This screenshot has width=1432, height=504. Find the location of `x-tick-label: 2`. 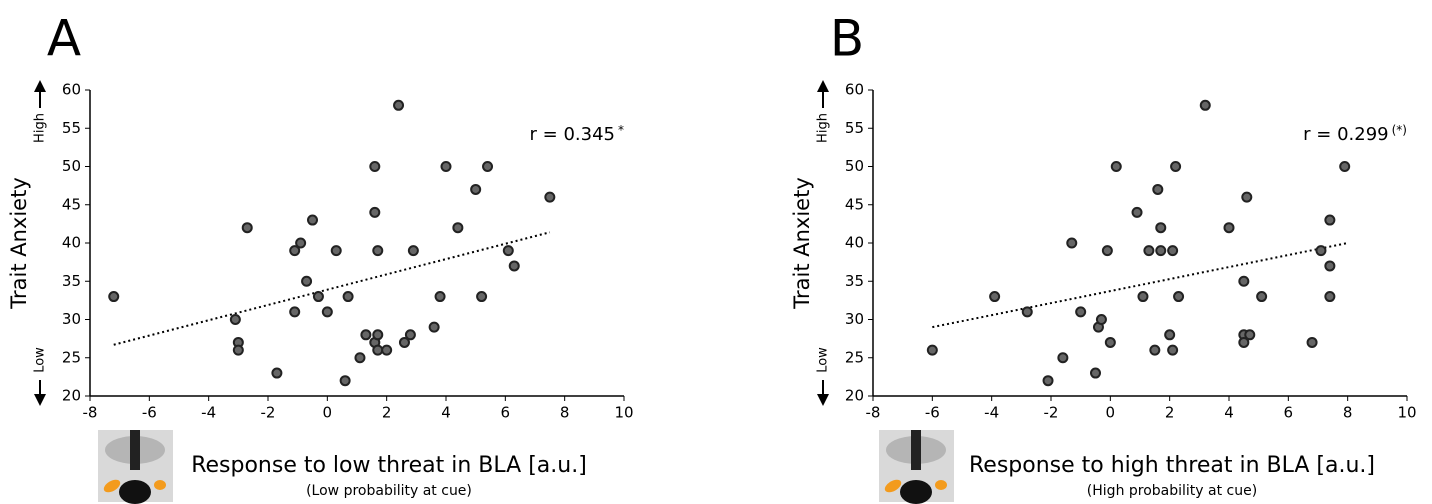

x-tick-label: 2 is located at coordinates (387, 413).